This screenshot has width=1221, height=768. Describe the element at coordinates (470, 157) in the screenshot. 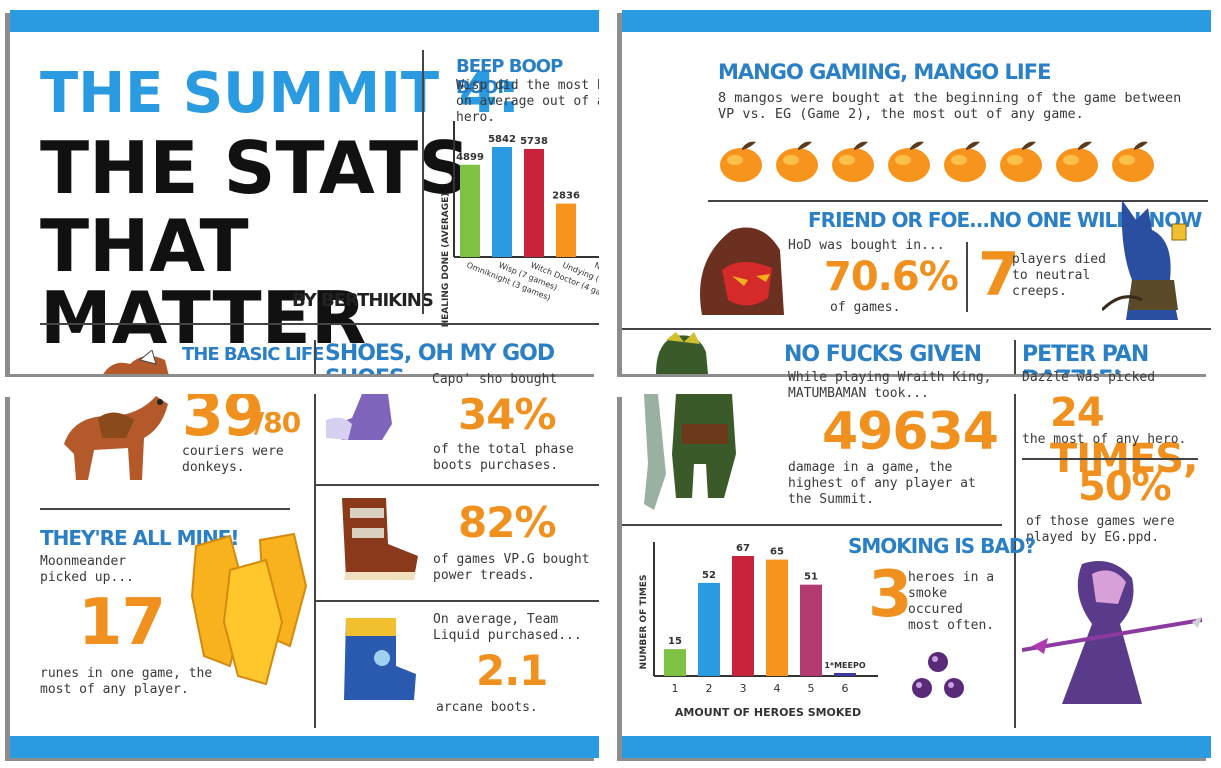

I see `healing-value-label: 4899` at that location.